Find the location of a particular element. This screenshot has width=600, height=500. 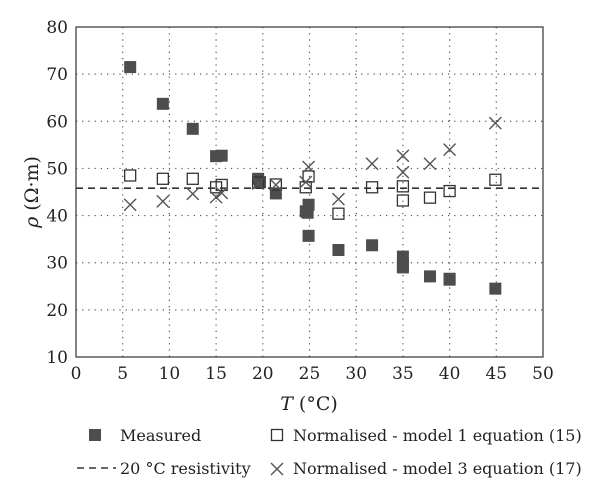

y-tick-label: 10 is located at coordinates (57, 358).